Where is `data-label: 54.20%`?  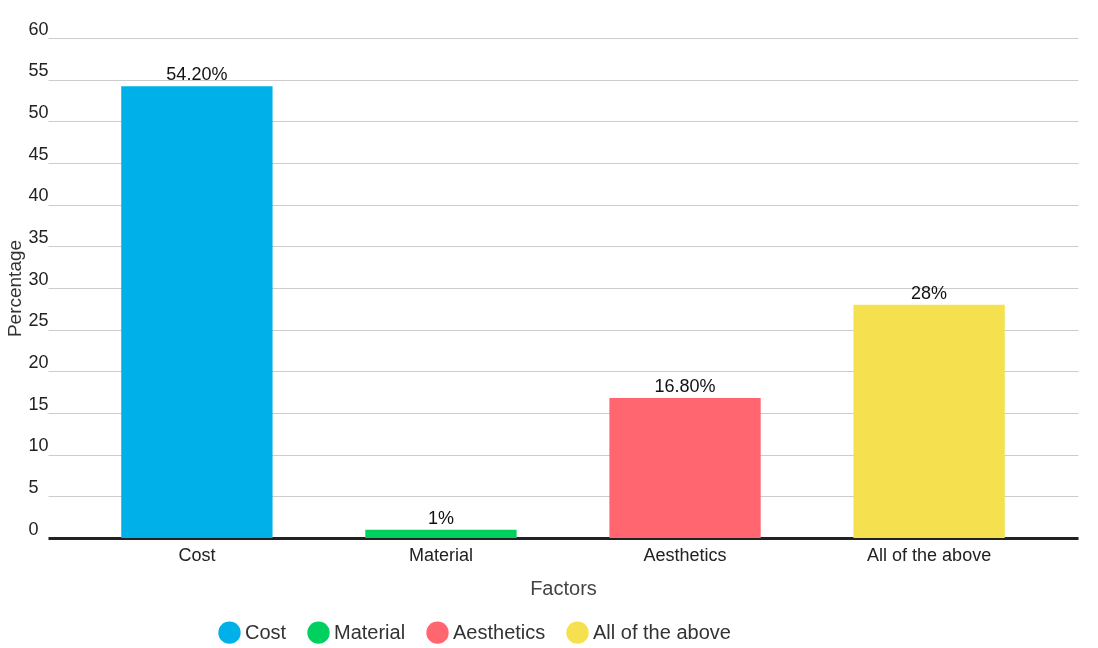 data-label: 54.20% is located at coordinates (197, 74).